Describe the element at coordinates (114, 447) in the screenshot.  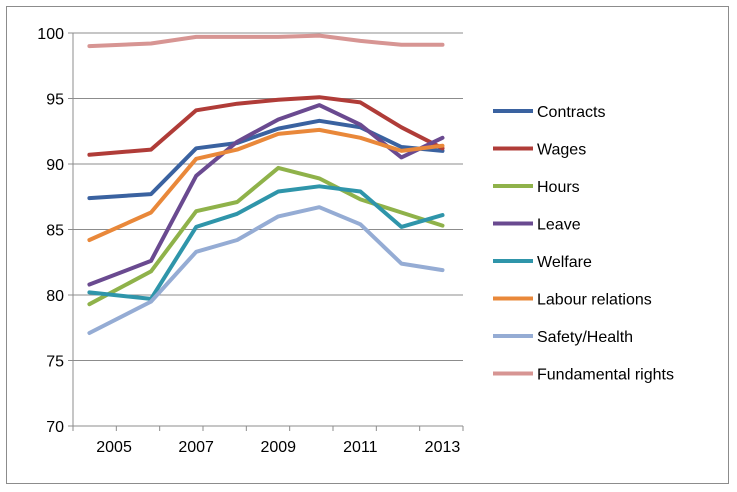
I see `x-tick-label-2005: 2005` at that location.